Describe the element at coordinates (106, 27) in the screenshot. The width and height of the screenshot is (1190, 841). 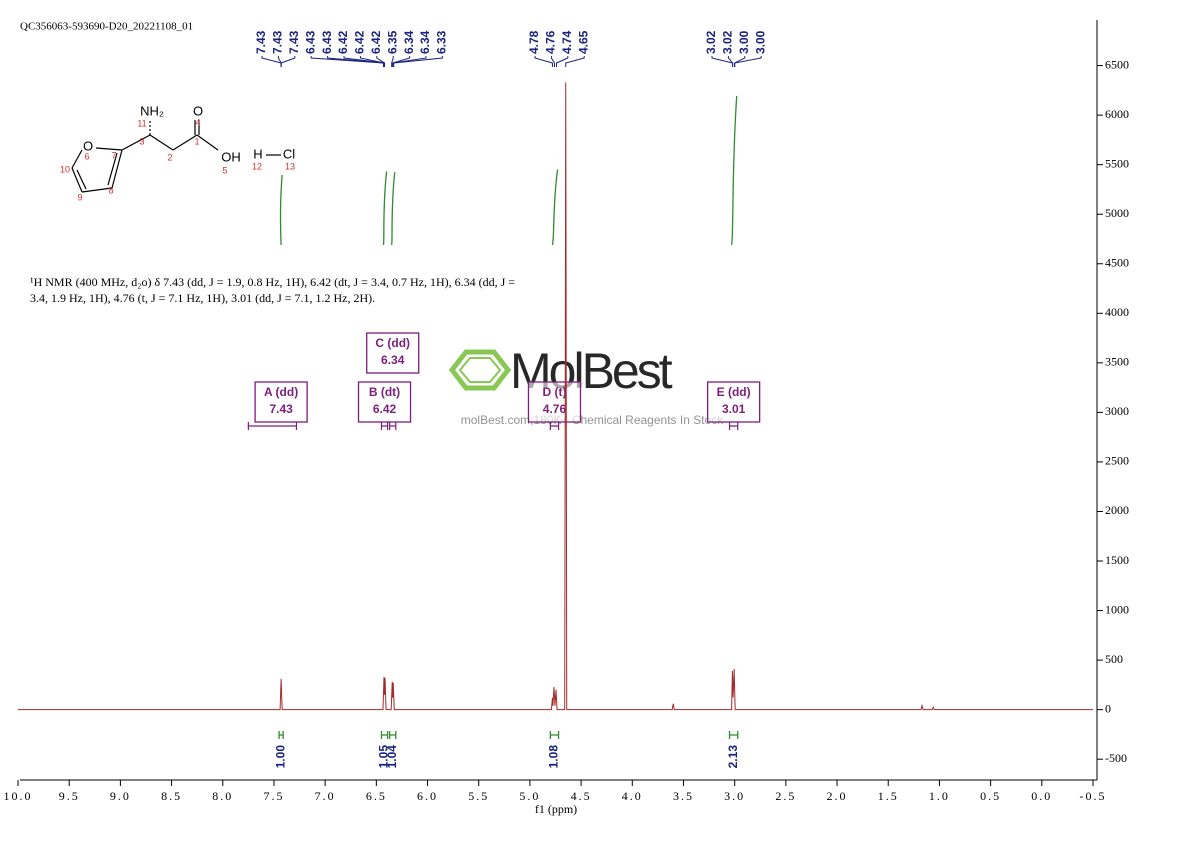
I see `chart-title: QC356063-593690-D20_20221108_01` at that location.